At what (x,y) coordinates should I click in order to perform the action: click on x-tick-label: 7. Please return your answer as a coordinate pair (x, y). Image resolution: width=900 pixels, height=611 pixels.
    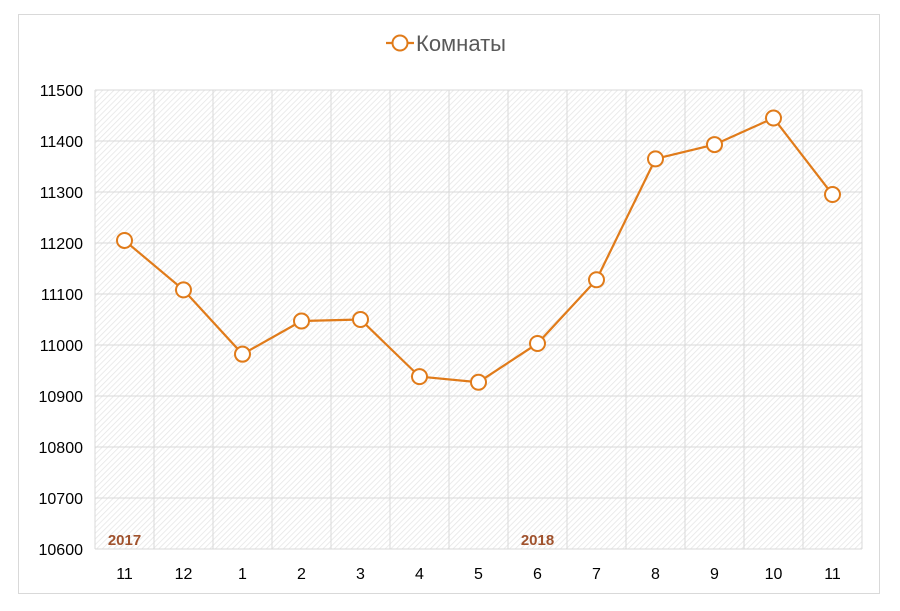
    Looking at the image, I should click on (596, 574).